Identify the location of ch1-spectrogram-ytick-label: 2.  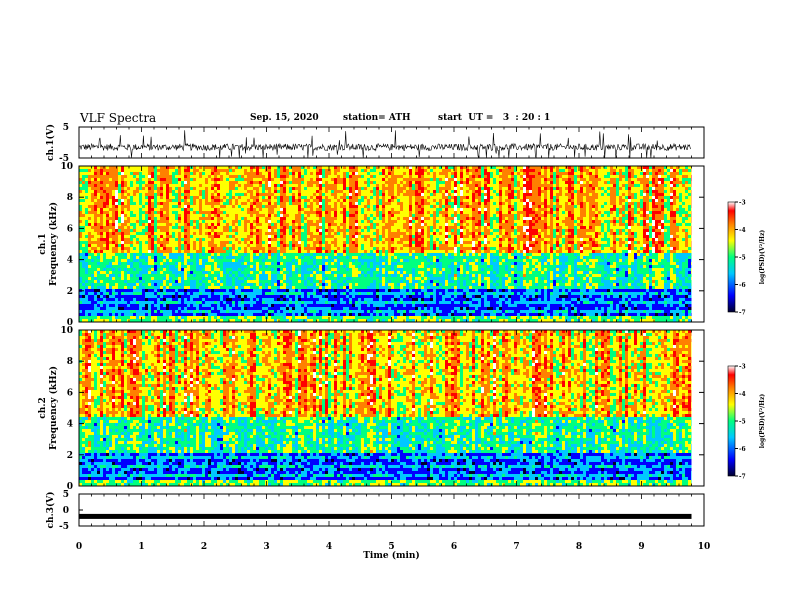
(70, 292).